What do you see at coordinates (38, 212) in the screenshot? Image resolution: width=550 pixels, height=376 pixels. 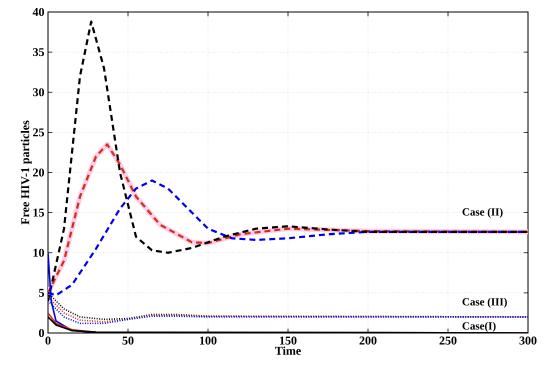 I see `y-tick-label: 15` at bounding box center [38, 212].